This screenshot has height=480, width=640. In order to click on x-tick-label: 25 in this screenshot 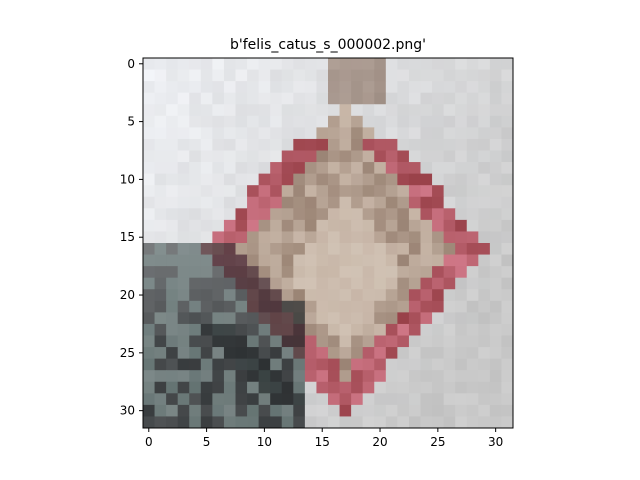, I will do `click(437, 442)`.